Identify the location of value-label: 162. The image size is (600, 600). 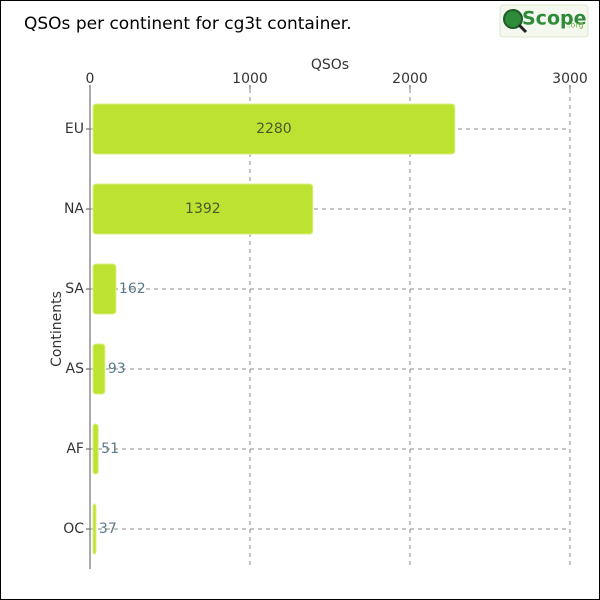
(132, 289).